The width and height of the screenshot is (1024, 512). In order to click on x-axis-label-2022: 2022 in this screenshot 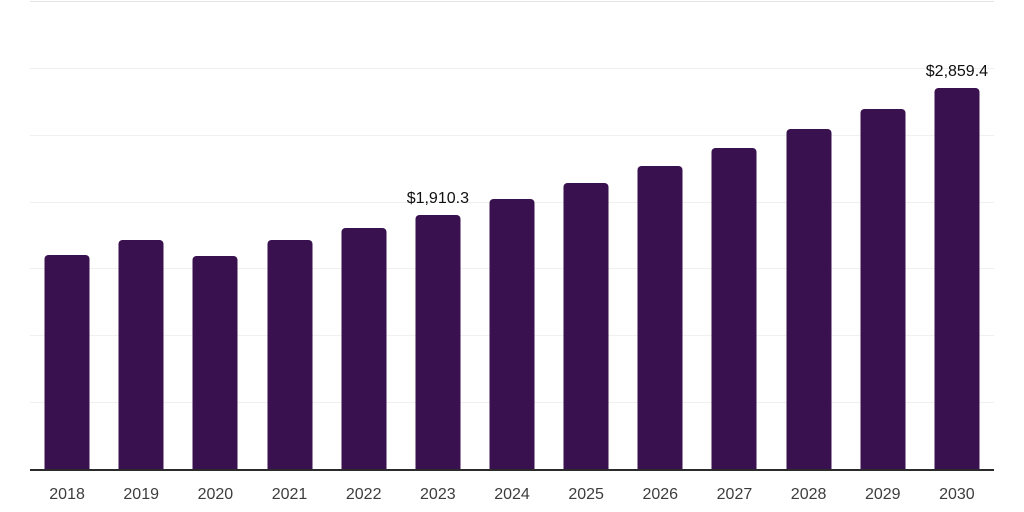, I will do `click(363, 494)`.